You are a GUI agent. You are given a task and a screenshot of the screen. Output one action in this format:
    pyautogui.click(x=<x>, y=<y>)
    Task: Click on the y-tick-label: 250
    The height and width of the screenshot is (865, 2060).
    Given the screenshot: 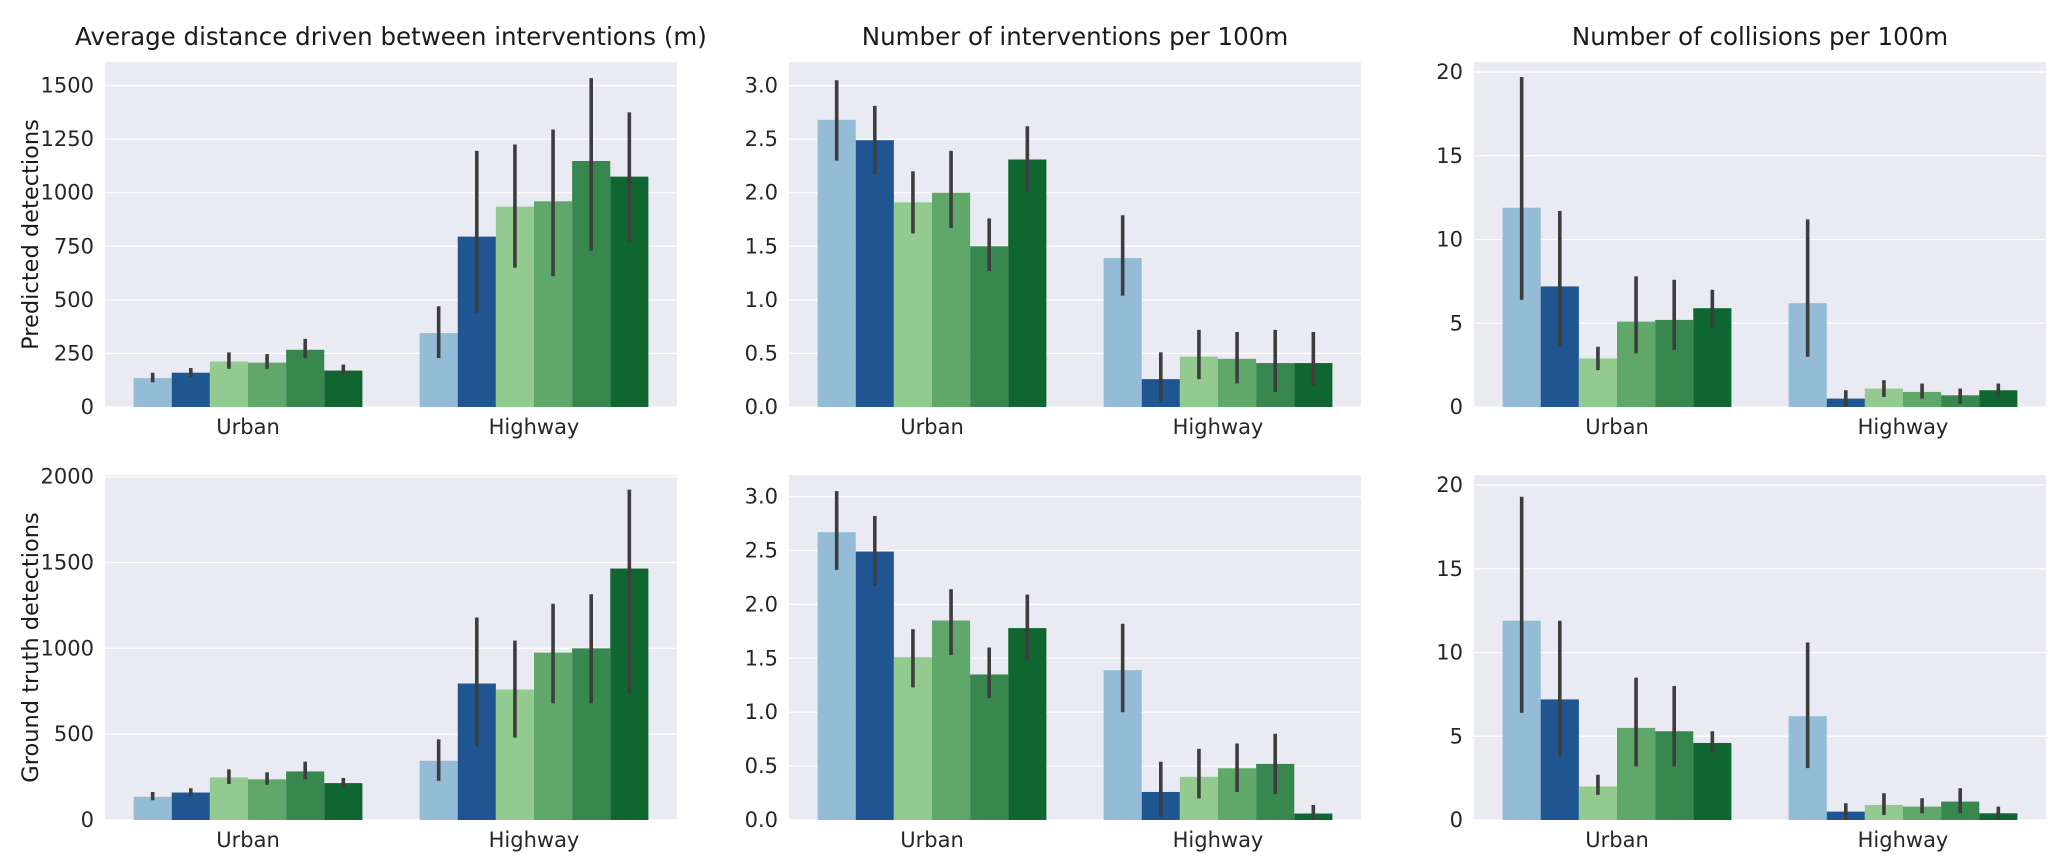 What is the action you would take?
    pyautogui.click(x=74, y=353)
    